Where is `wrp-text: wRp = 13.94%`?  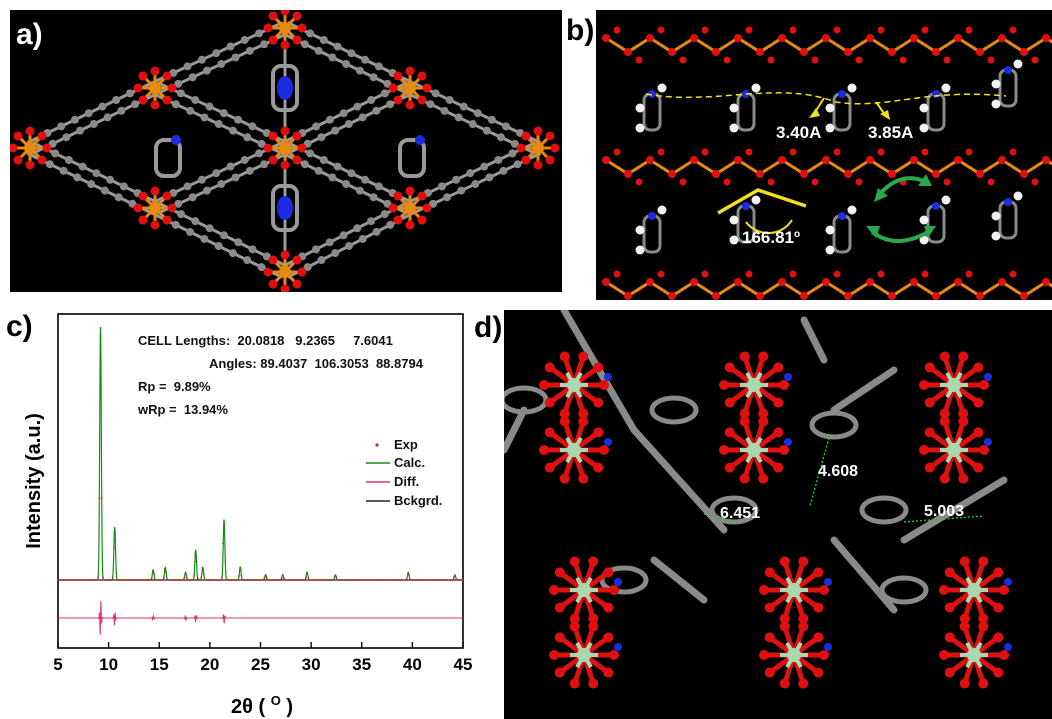 wrp-text: wRp = 13.94% is located at coordinates (182, 409).